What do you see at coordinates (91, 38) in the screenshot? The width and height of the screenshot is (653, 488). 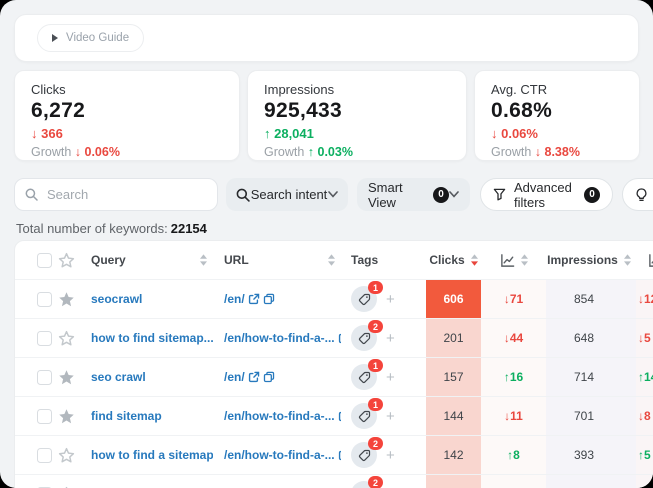 I see `video-guide-button: Video Guide` at bounding box center [91, 38].